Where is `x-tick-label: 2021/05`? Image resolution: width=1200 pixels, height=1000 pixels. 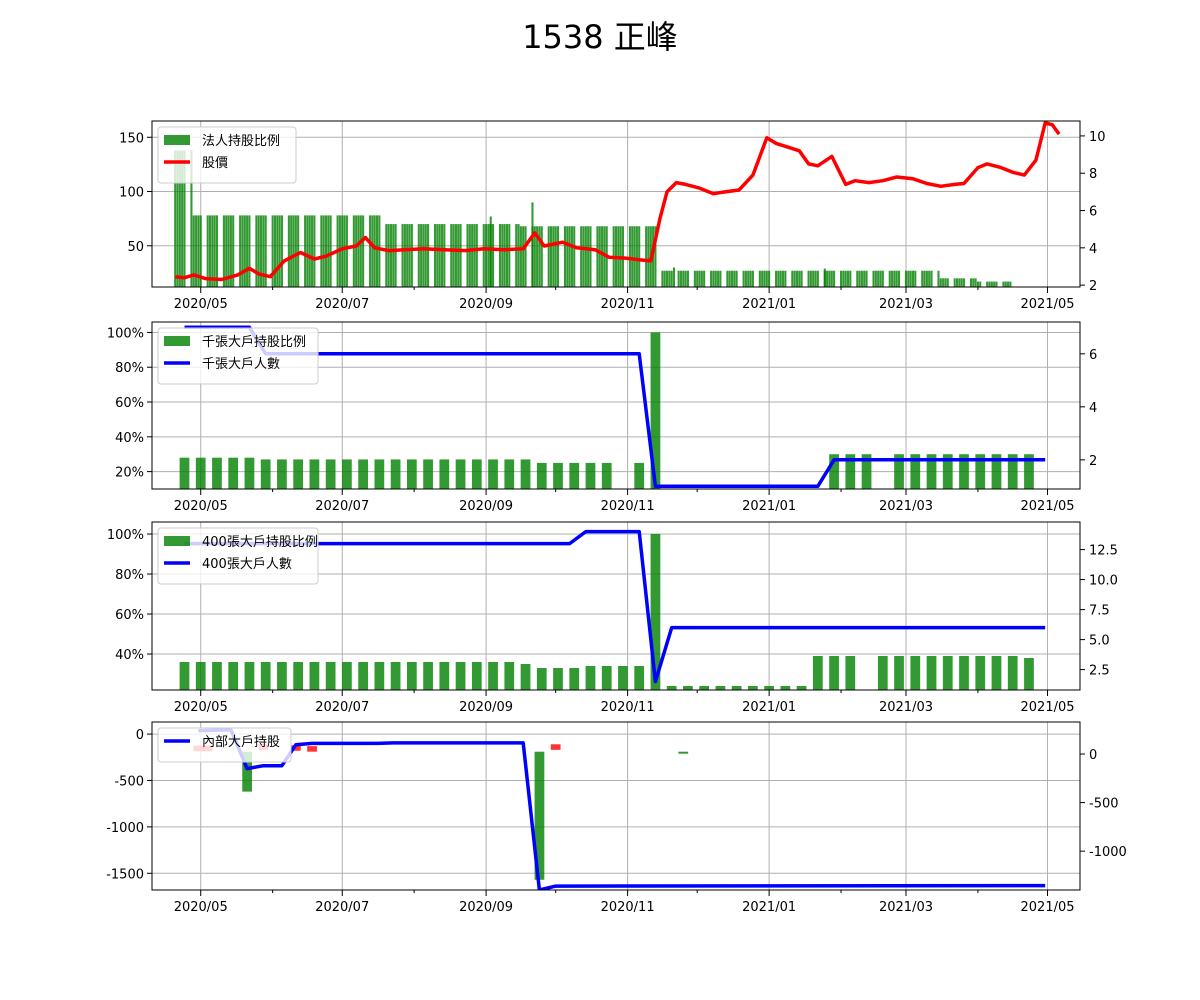 x-tick-label: 2021/05 is located at coordinates (1048, 506).